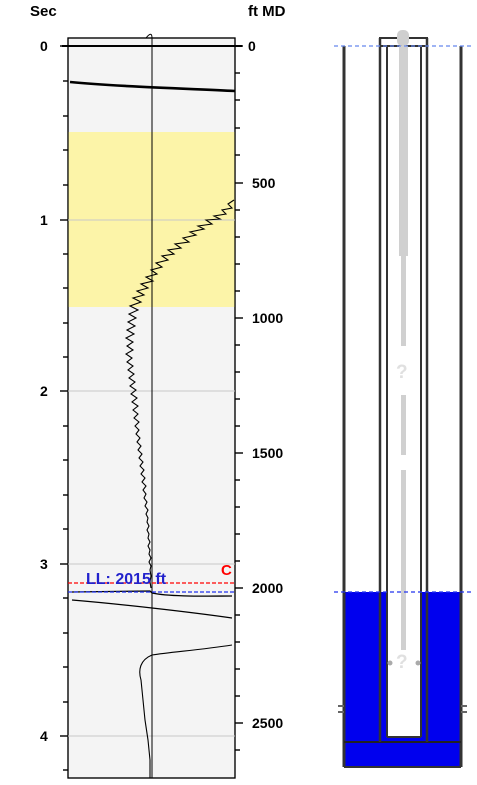 The width and height of the screenshot is (477, 785). What do you see at coordinates (43, 11) in the screenshot?
I see `time-axis-label: Sec` at bounding box center [43, 11].